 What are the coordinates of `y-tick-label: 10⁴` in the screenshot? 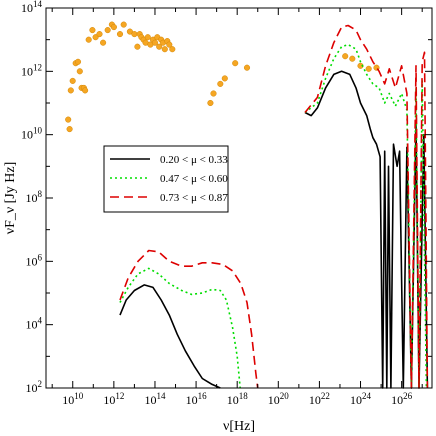 It's located at (34, 324).